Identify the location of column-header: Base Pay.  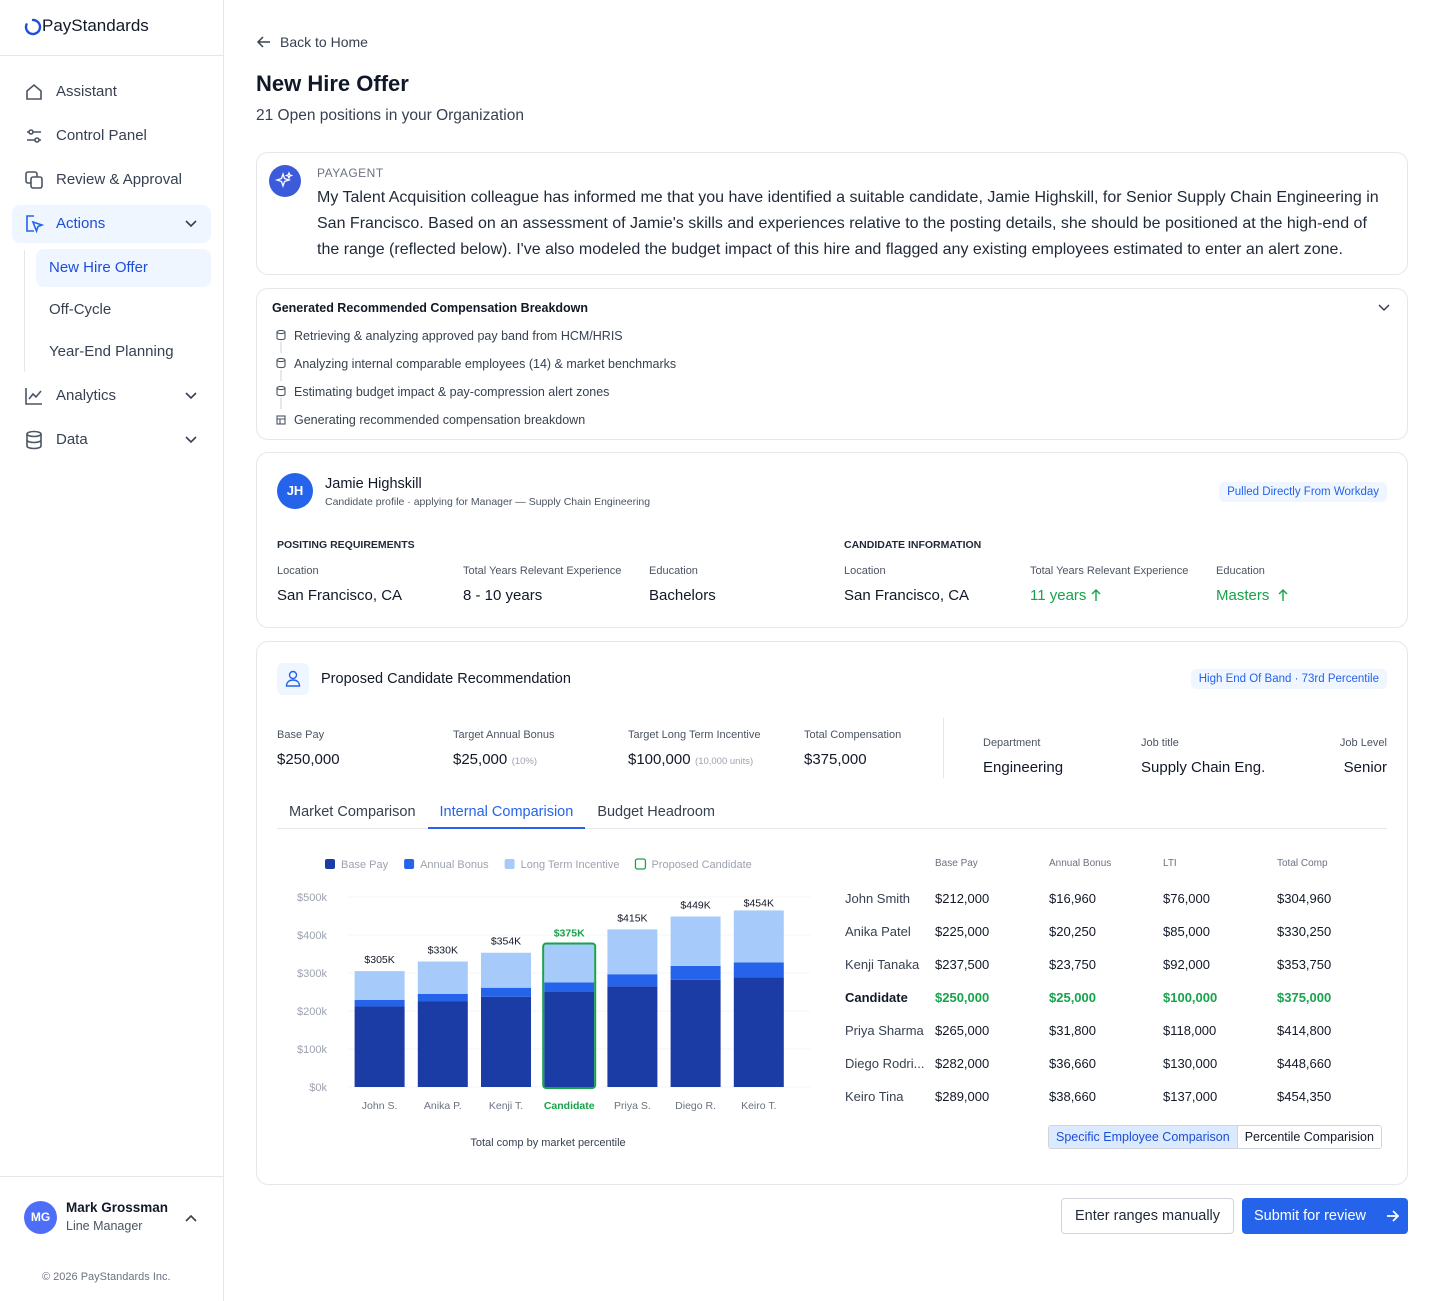
(956, 863).